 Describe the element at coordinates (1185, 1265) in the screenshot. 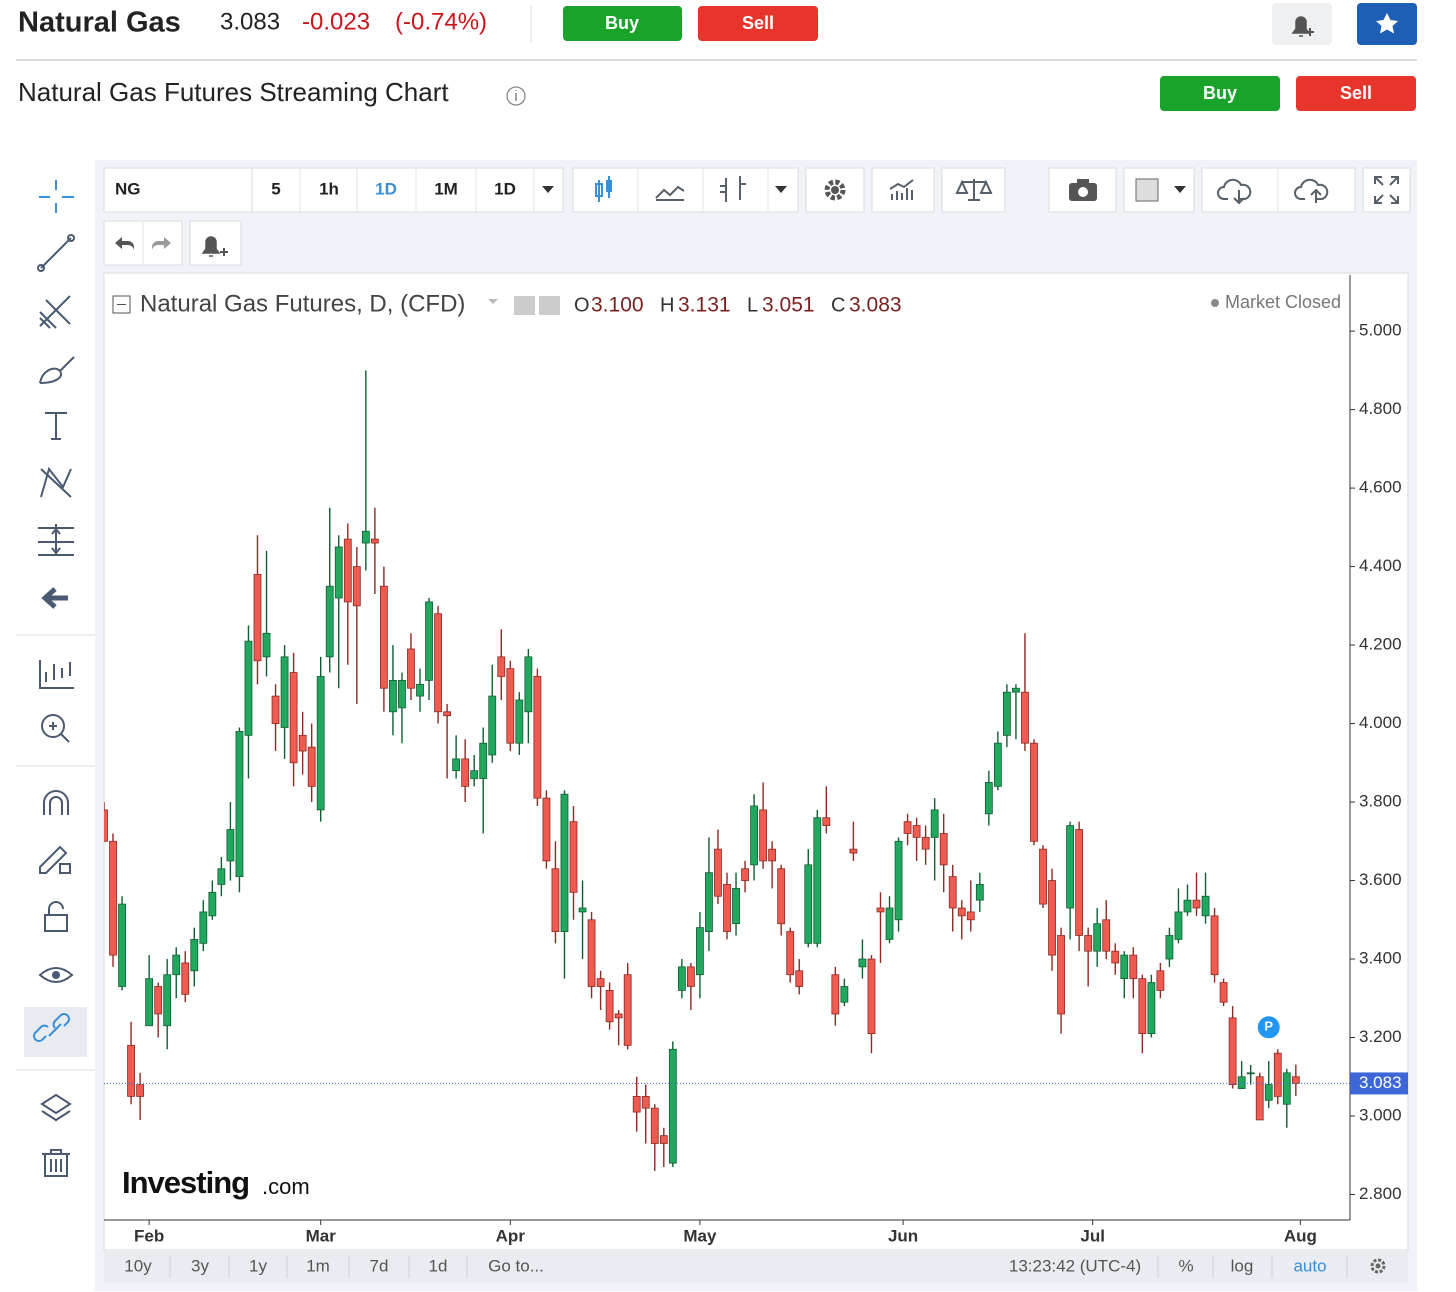

I see `percent-toggle: %` at that location.